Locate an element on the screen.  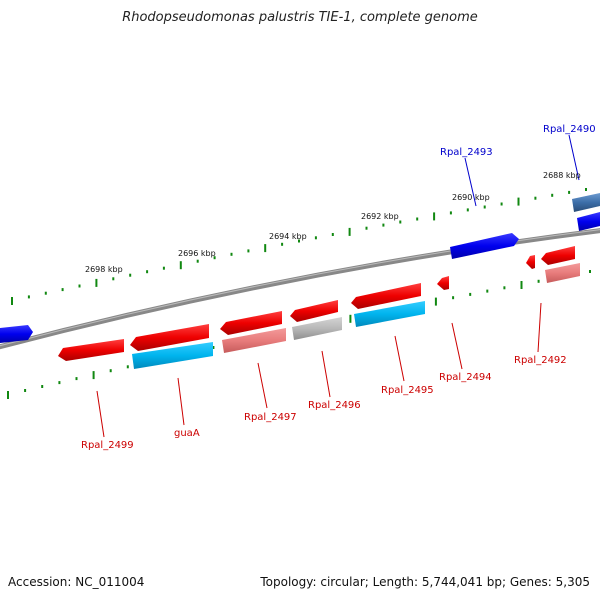
gene-label-rpal-2495: Rpal_2495 is located at coordinates (407, 390).